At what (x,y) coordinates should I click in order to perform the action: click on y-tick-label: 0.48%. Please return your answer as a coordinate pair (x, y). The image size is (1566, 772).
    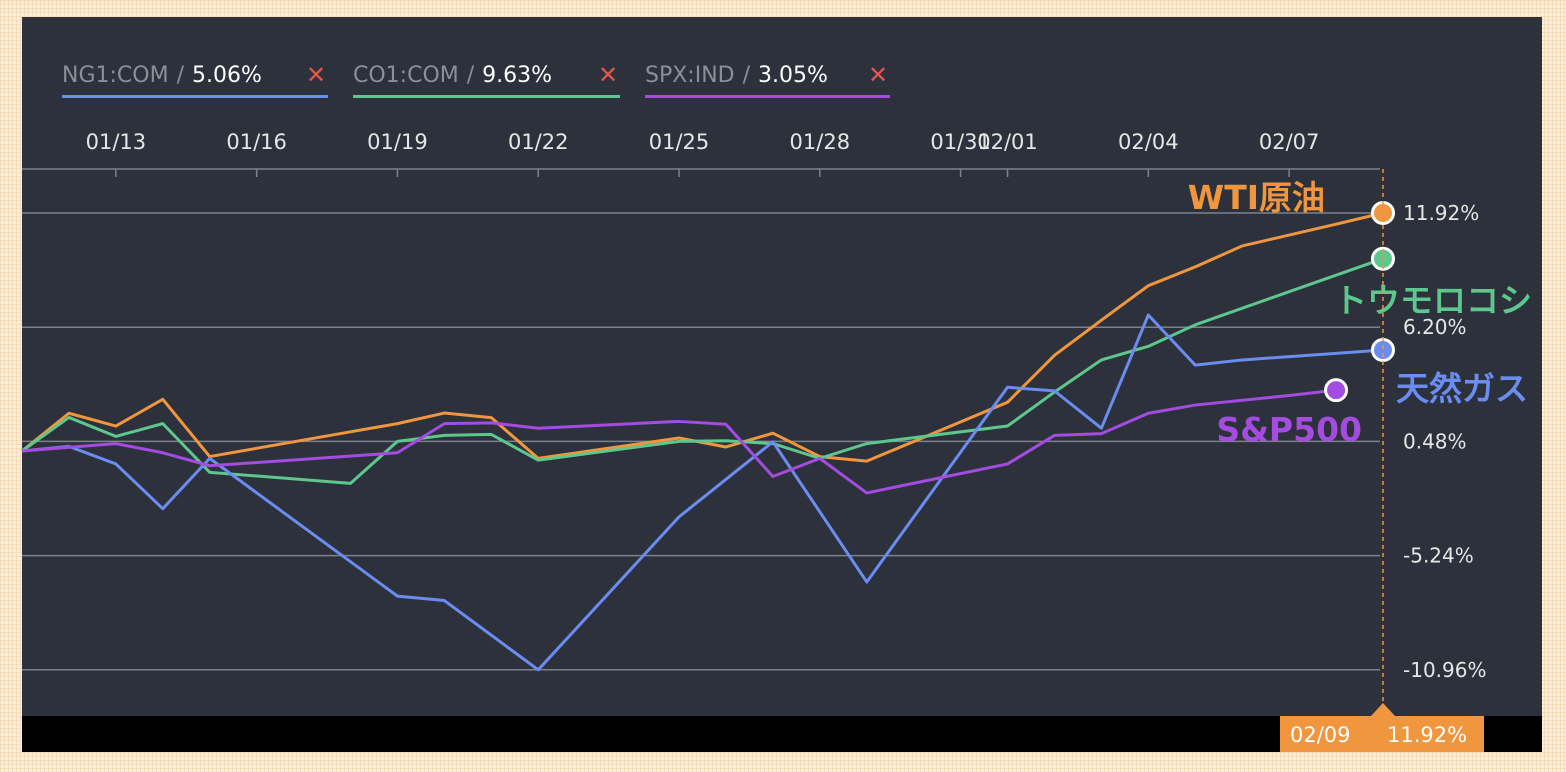
    Looking at the image, I should click on (1435, 441).